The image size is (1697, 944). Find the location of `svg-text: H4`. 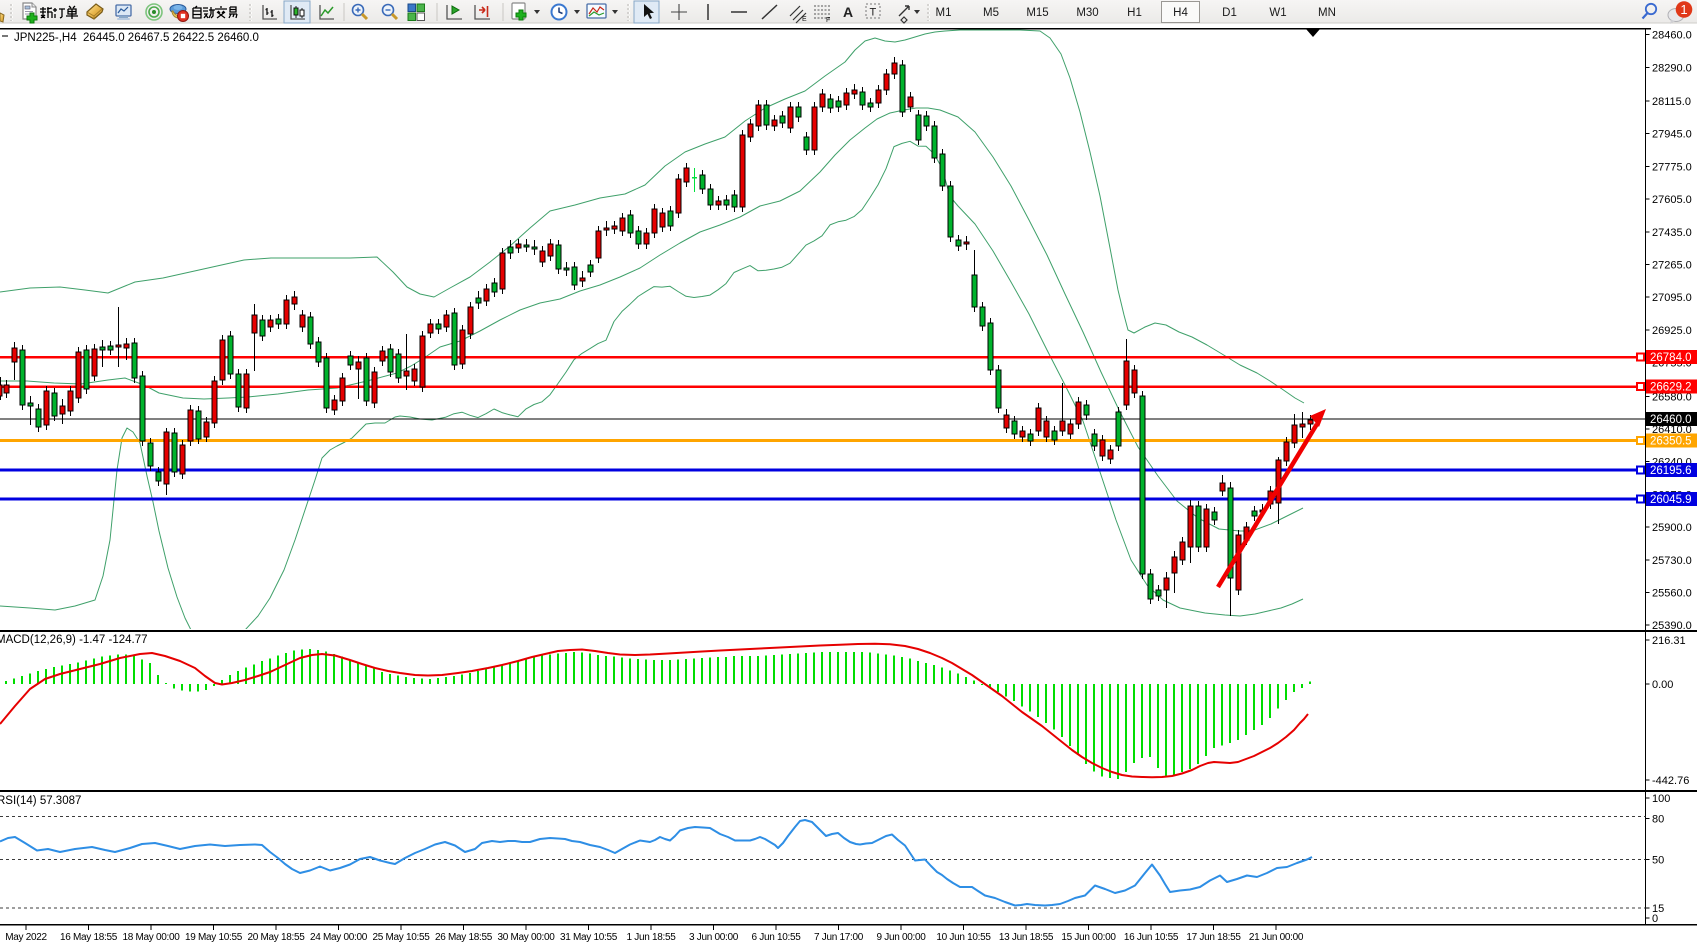

svg-text: H4 is located at coordinates (1180, 13).